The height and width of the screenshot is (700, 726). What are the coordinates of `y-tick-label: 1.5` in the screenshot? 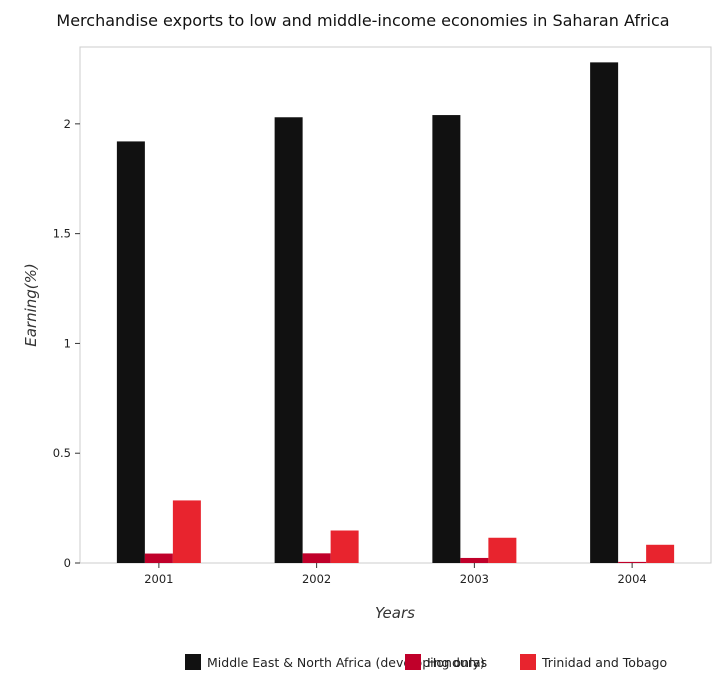 It's located at (62, 234).